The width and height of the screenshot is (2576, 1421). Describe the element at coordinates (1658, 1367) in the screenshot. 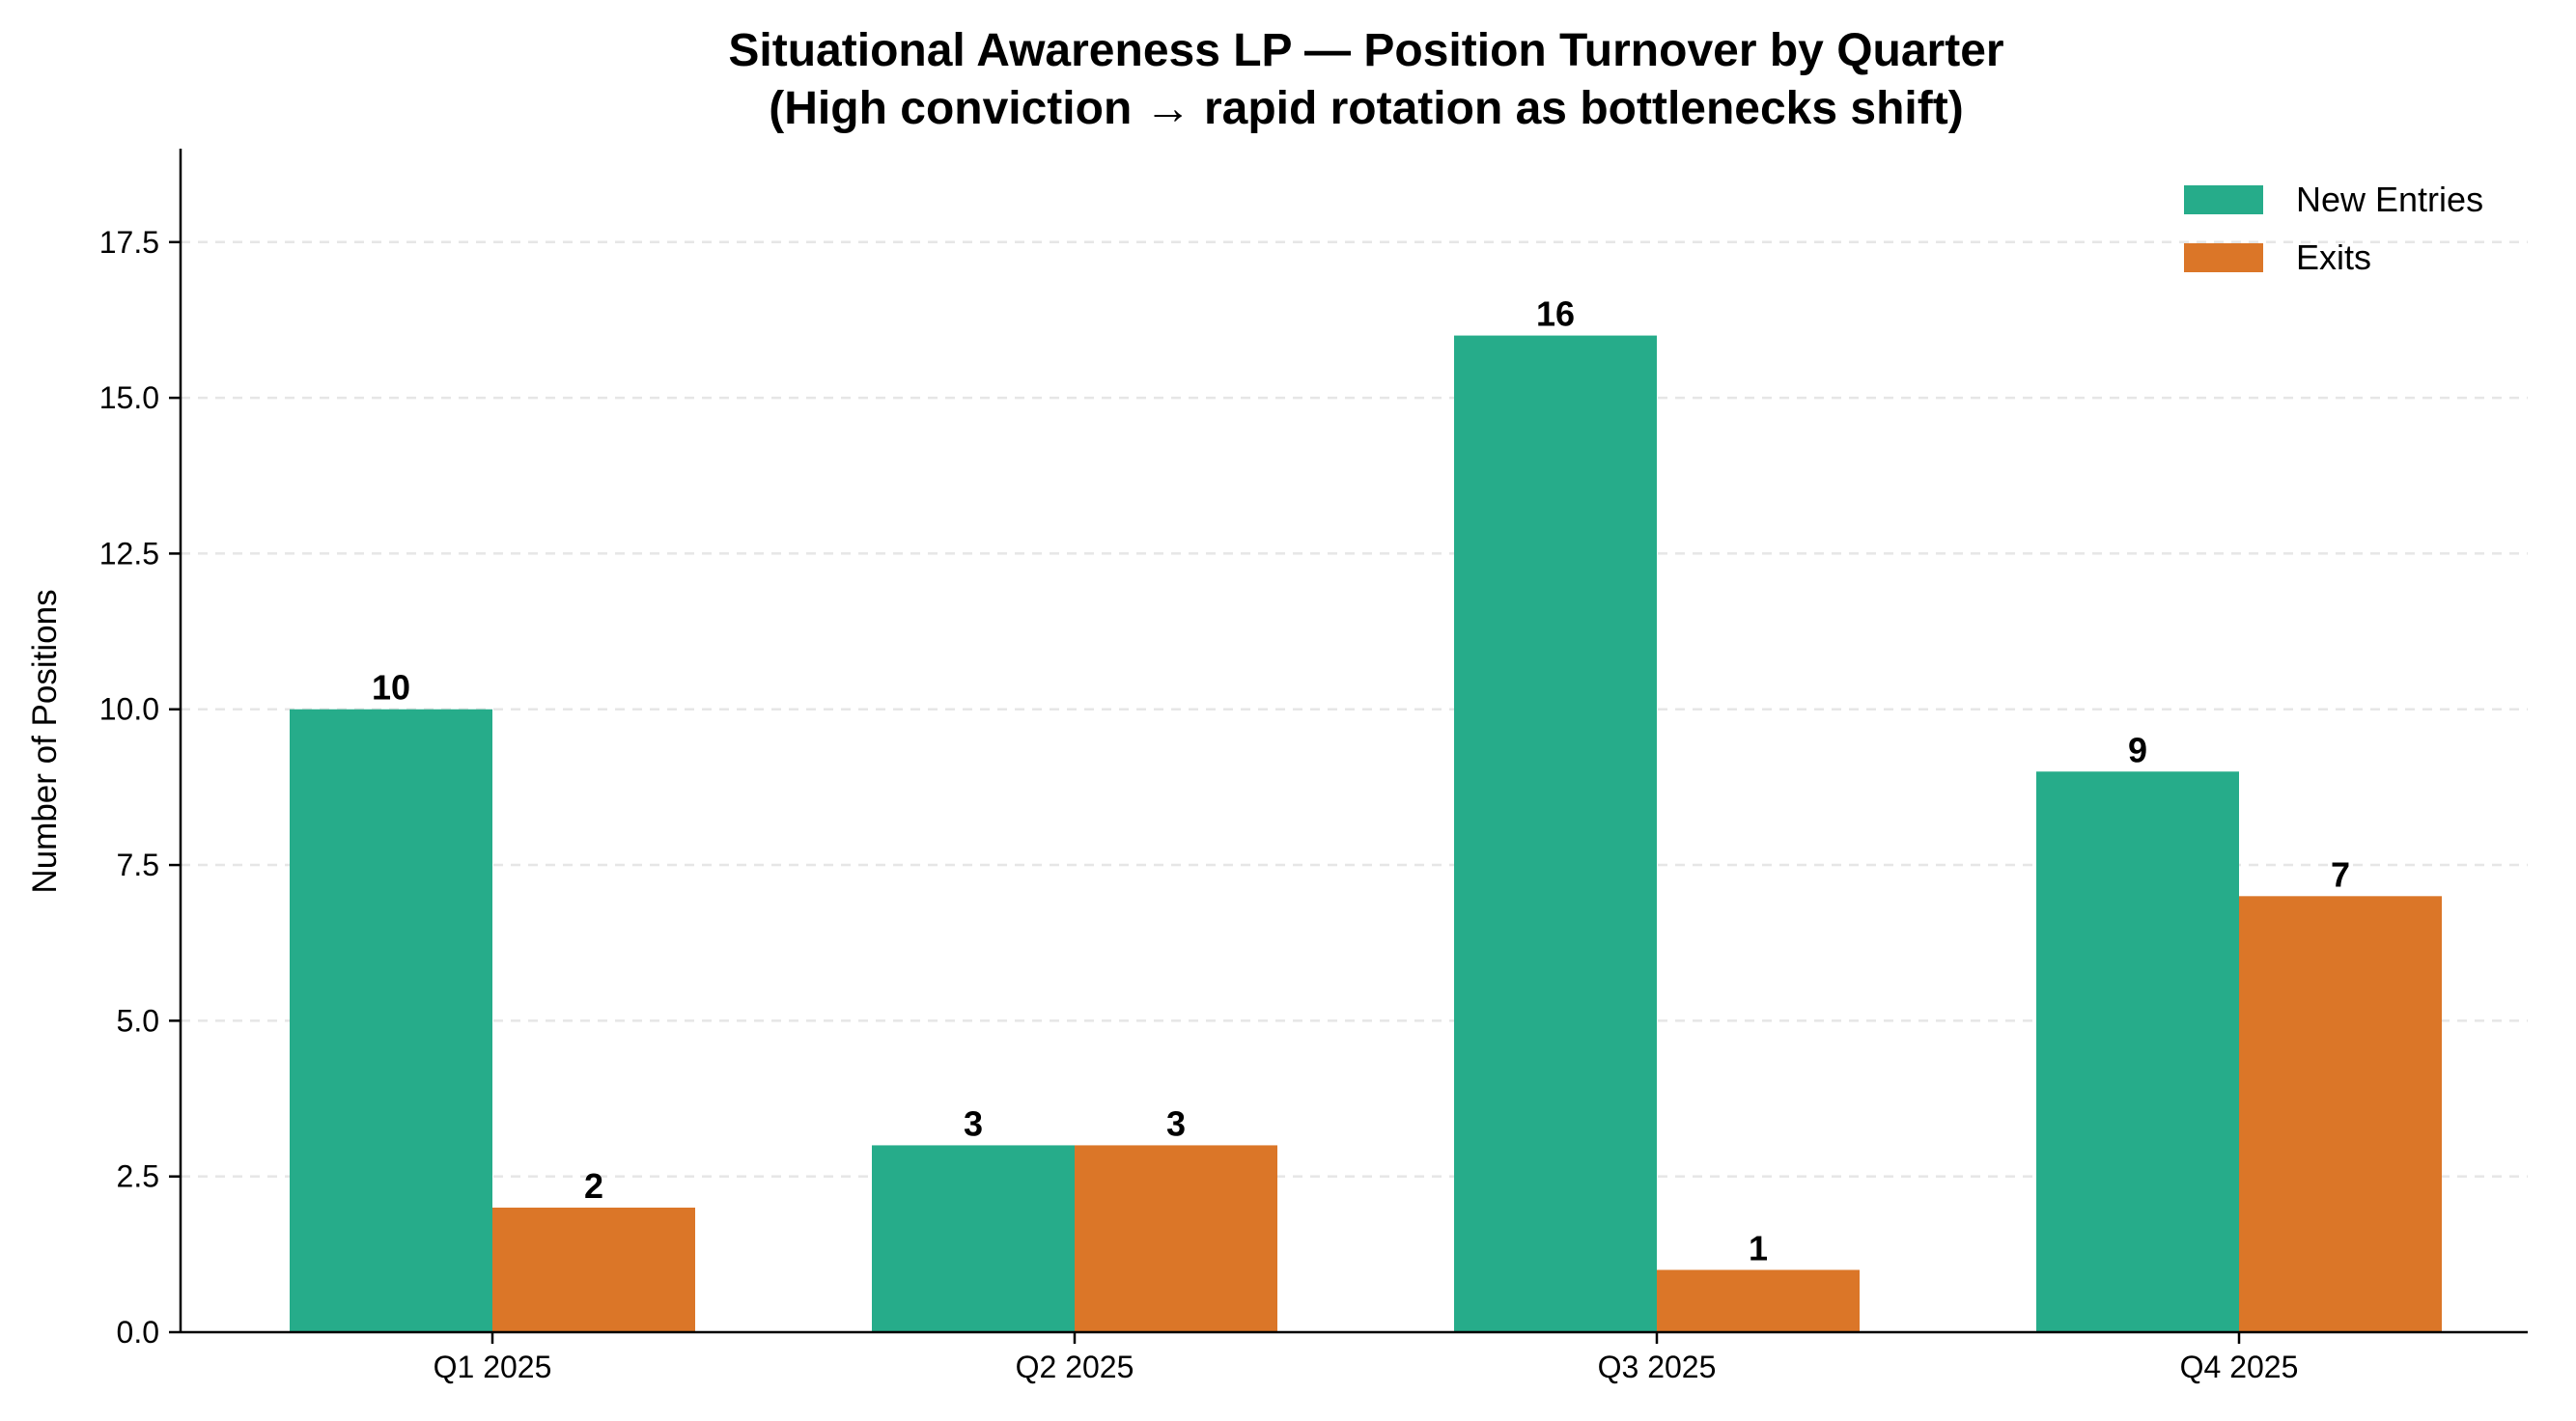

I see `x-tick-label: Q3 2025` at that location.